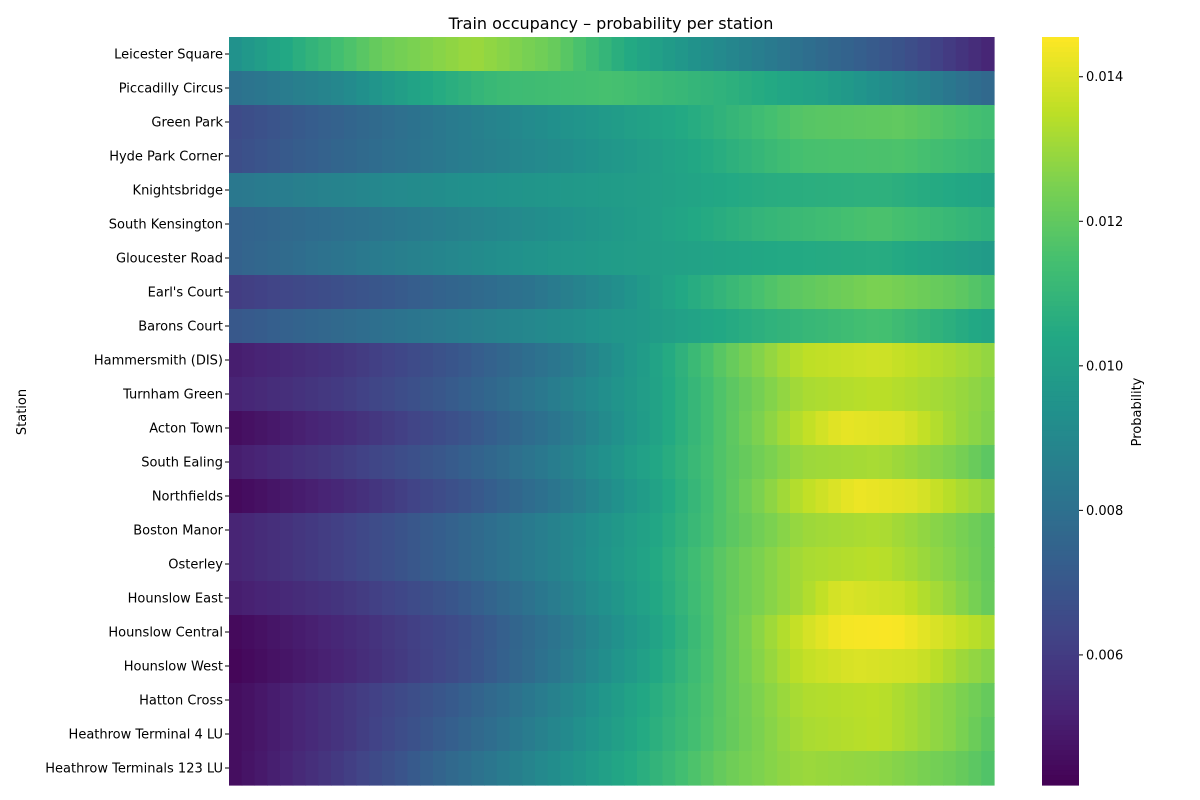 This screenshot has width=1200, height=800. Describe the element at coordinates (187, 123) in the screenshot. I see `station-tick-label: Green Park` at that location.